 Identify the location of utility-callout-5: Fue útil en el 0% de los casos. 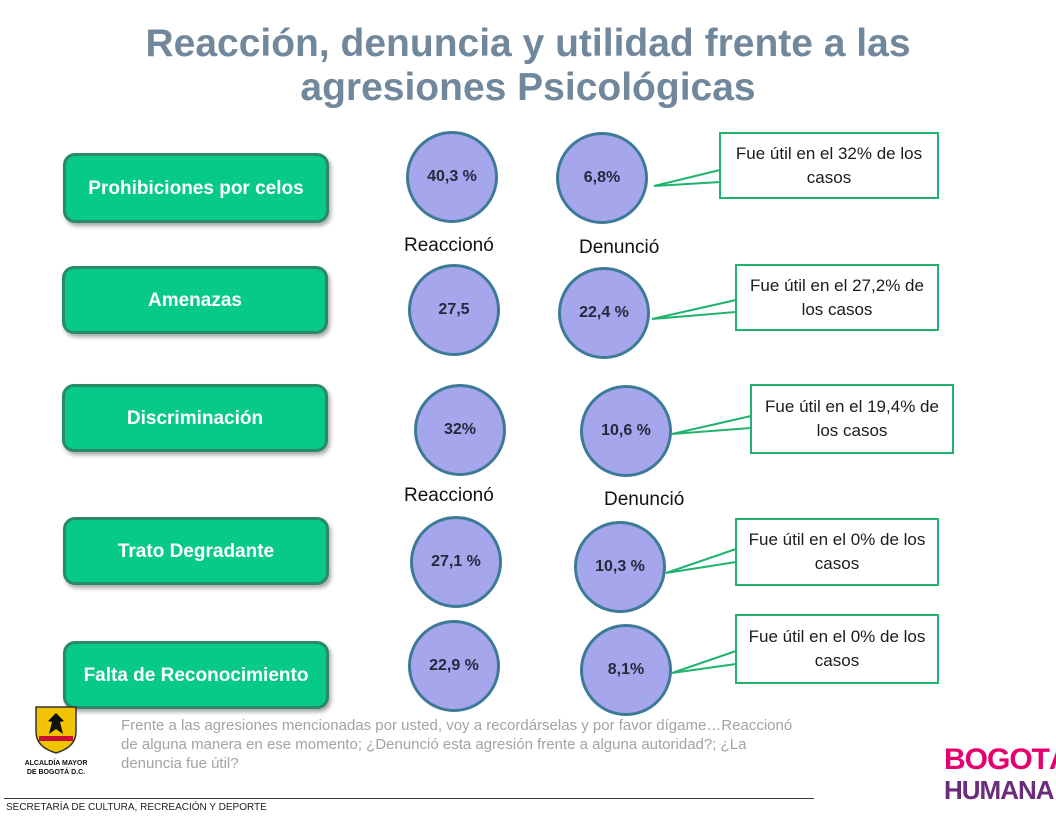
(837, 649).